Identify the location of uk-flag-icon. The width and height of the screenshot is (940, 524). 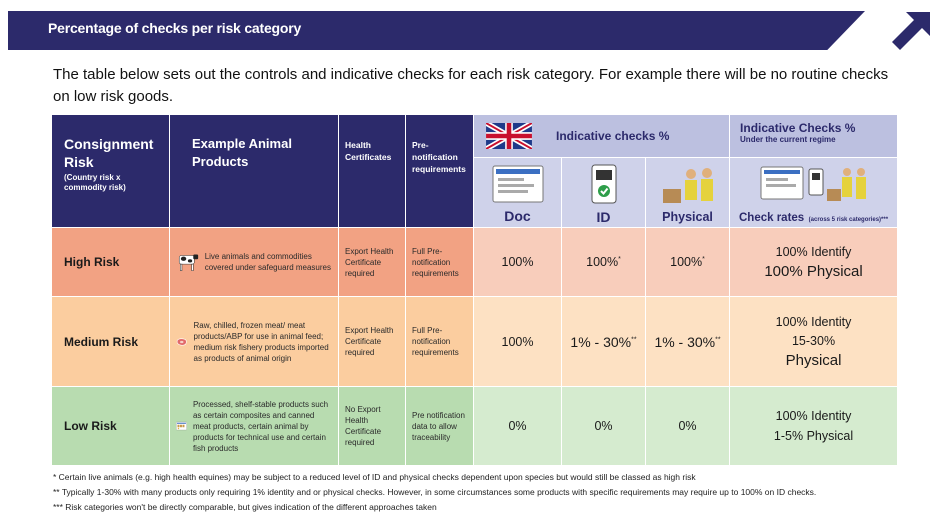
(509, 136).